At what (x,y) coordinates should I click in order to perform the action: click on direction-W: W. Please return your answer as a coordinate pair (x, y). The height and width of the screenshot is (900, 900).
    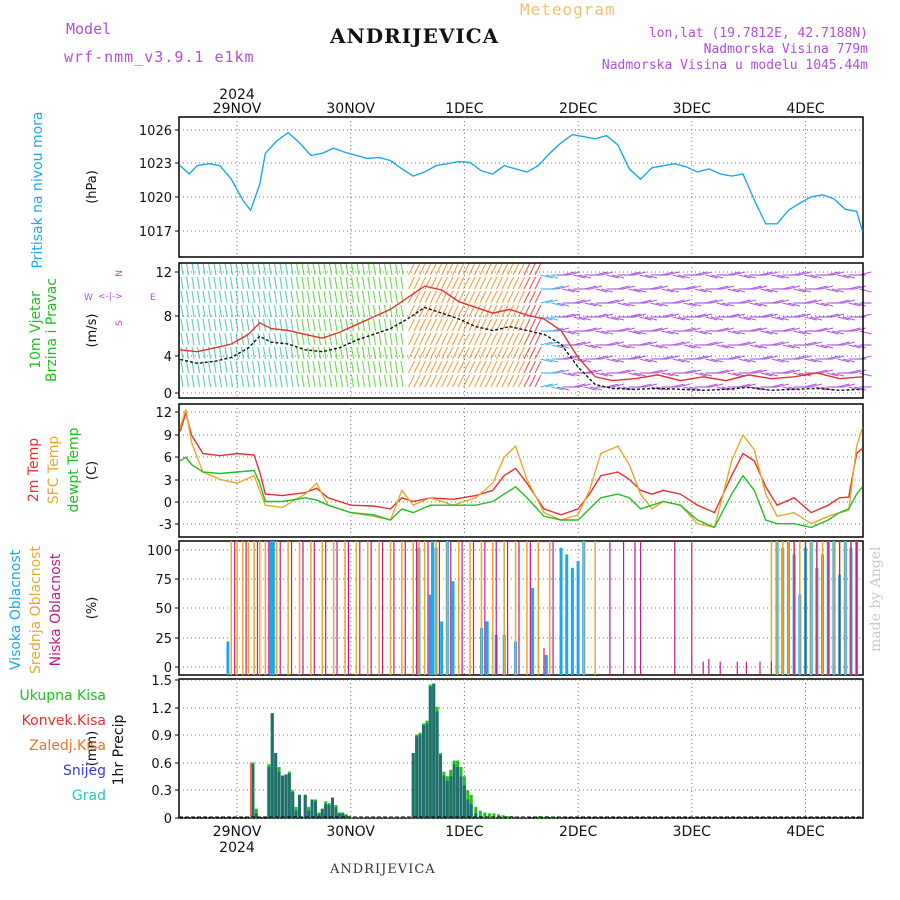
    Looking at the image, I should click on (88, 298).